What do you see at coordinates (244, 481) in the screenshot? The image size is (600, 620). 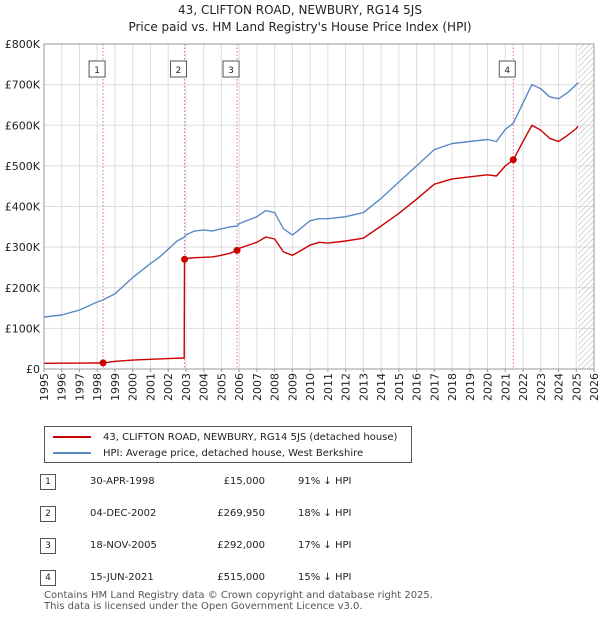 I see `transaction-price: £15,000` at bounding box center [244, 481].